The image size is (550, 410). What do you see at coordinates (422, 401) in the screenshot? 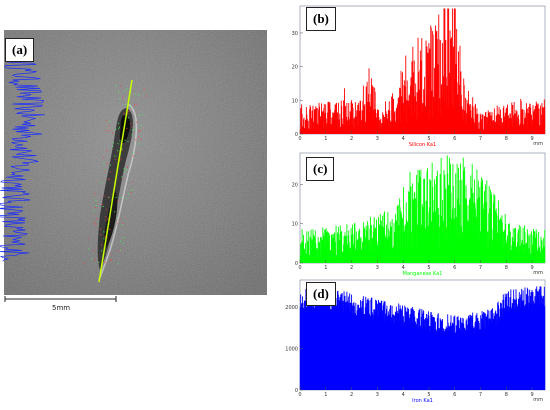
I see `x-axis-title: Iron Ka1` at bounding box center [422, 401].